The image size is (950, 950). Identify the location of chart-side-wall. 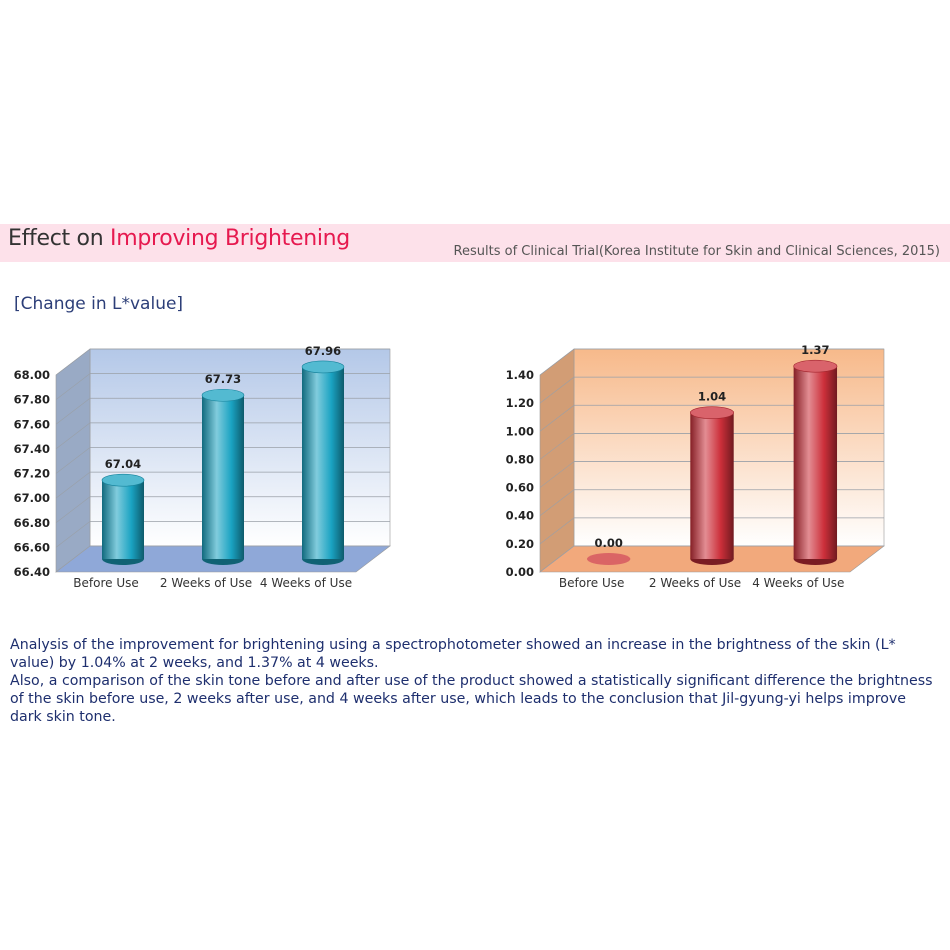
(557, 460).